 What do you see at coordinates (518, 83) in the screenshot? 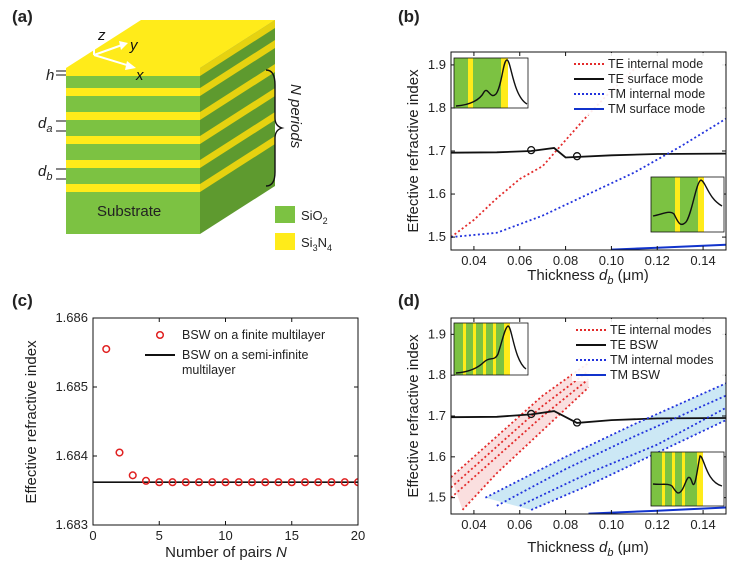
I see `inset-te-air` at bounding box center [518, 83].